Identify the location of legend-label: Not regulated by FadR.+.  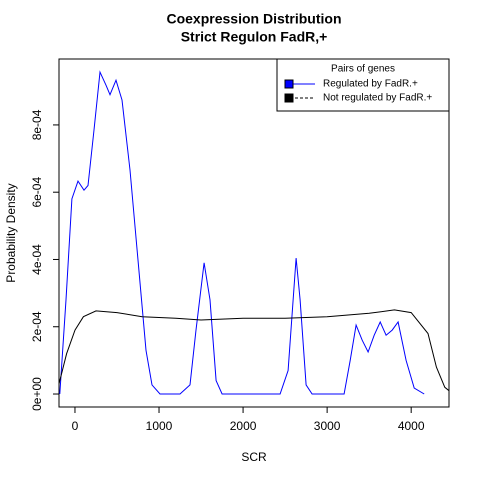
(377, 98).